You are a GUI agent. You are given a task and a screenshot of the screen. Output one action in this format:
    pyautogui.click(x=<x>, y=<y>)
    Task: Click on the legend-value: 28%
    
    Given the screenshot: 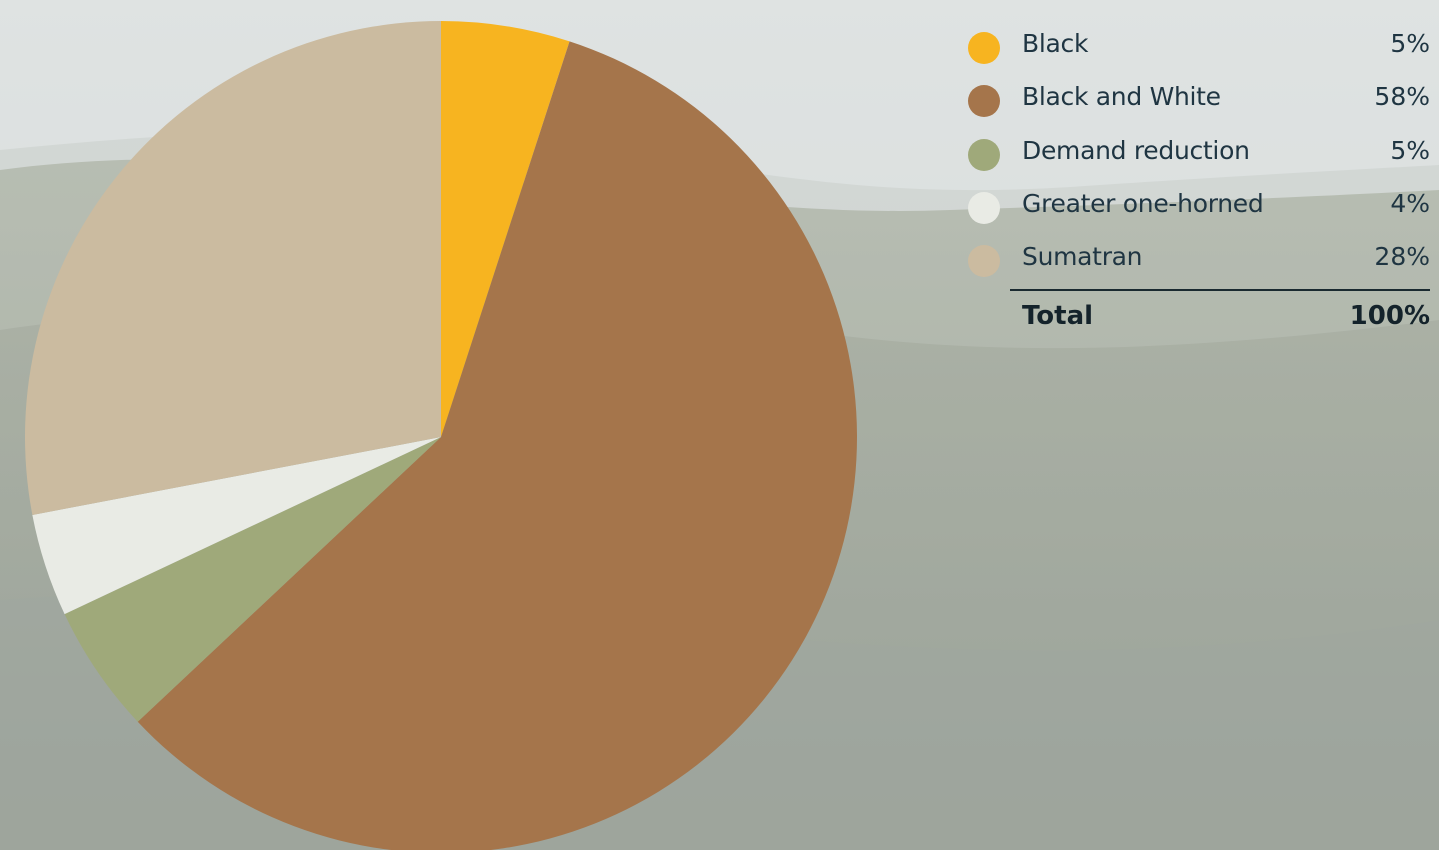 What is the action you would take?
    pyautogui.click(x=1402, y=257)
    